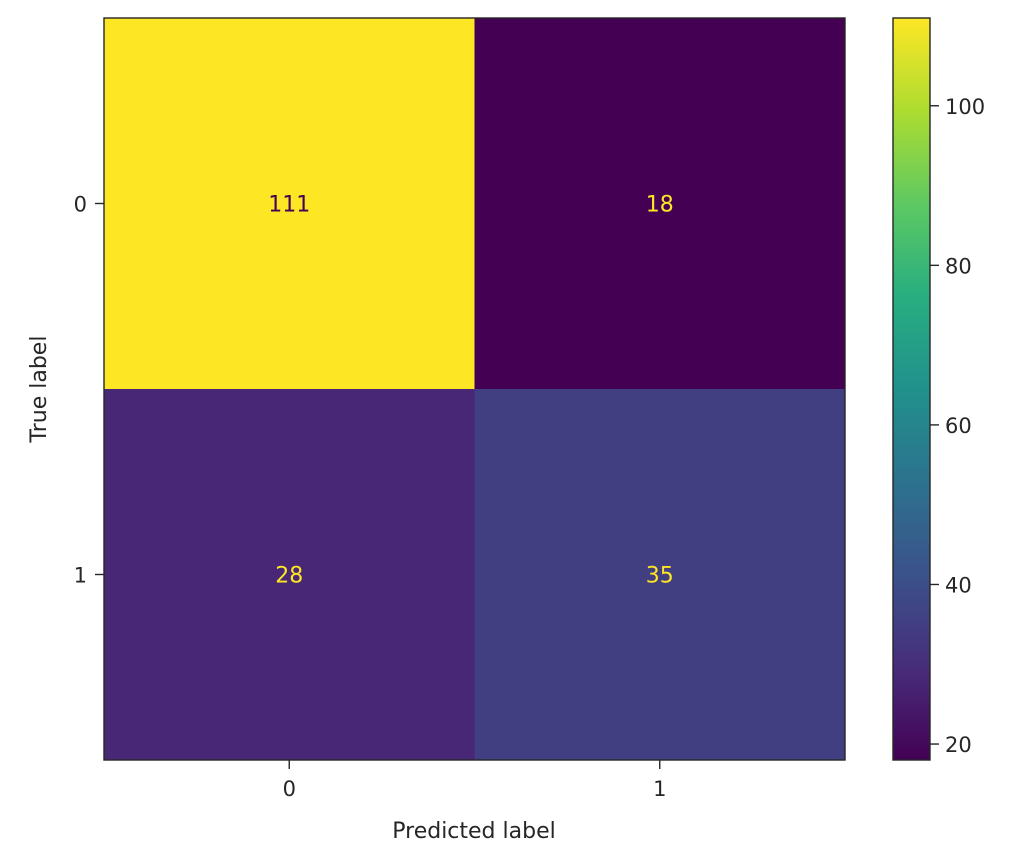 The width and height of the screenshot is (1022, 866). I want to click on colorbar-gradient, so click(911, 389).